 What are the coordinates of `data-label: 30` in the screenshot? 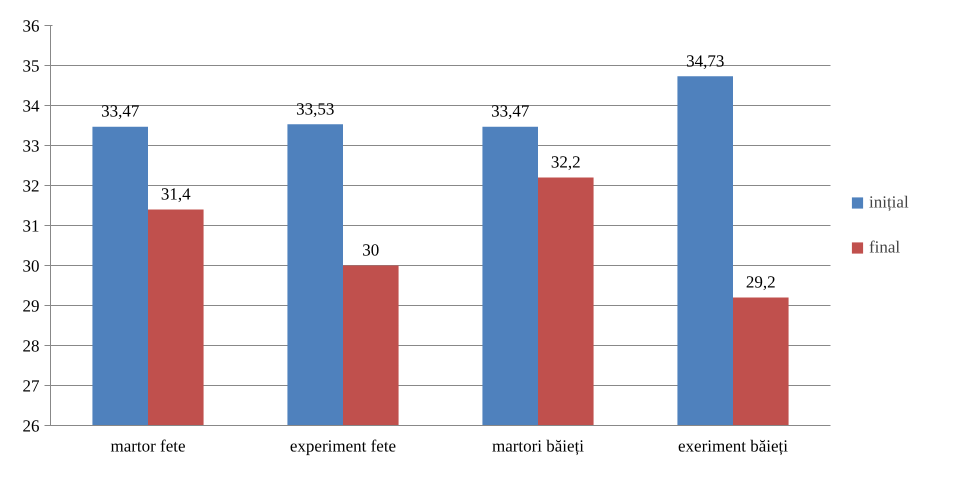 It's located at (371, 250).